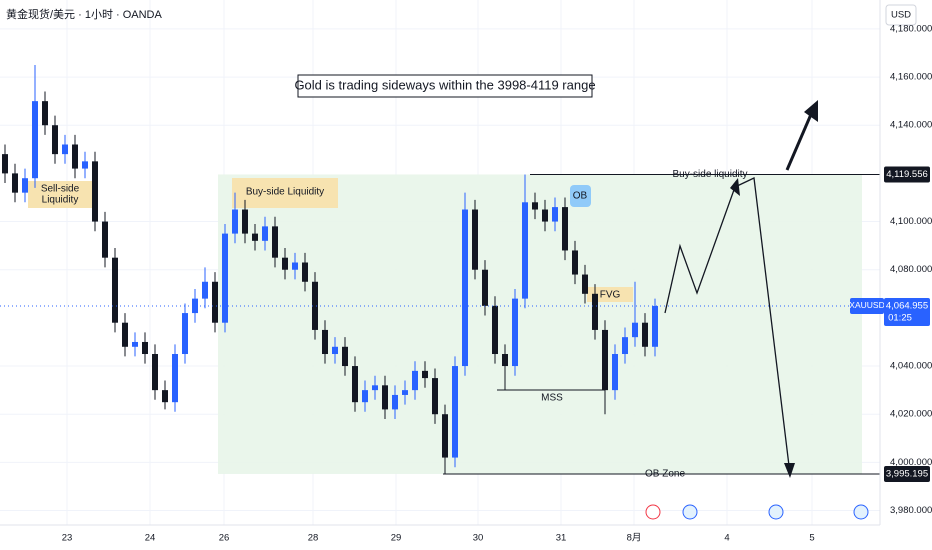  Describe the element at coordinates (911, 414) in the screenshot. I see `y-tick-label: 4,020.000` at that location.